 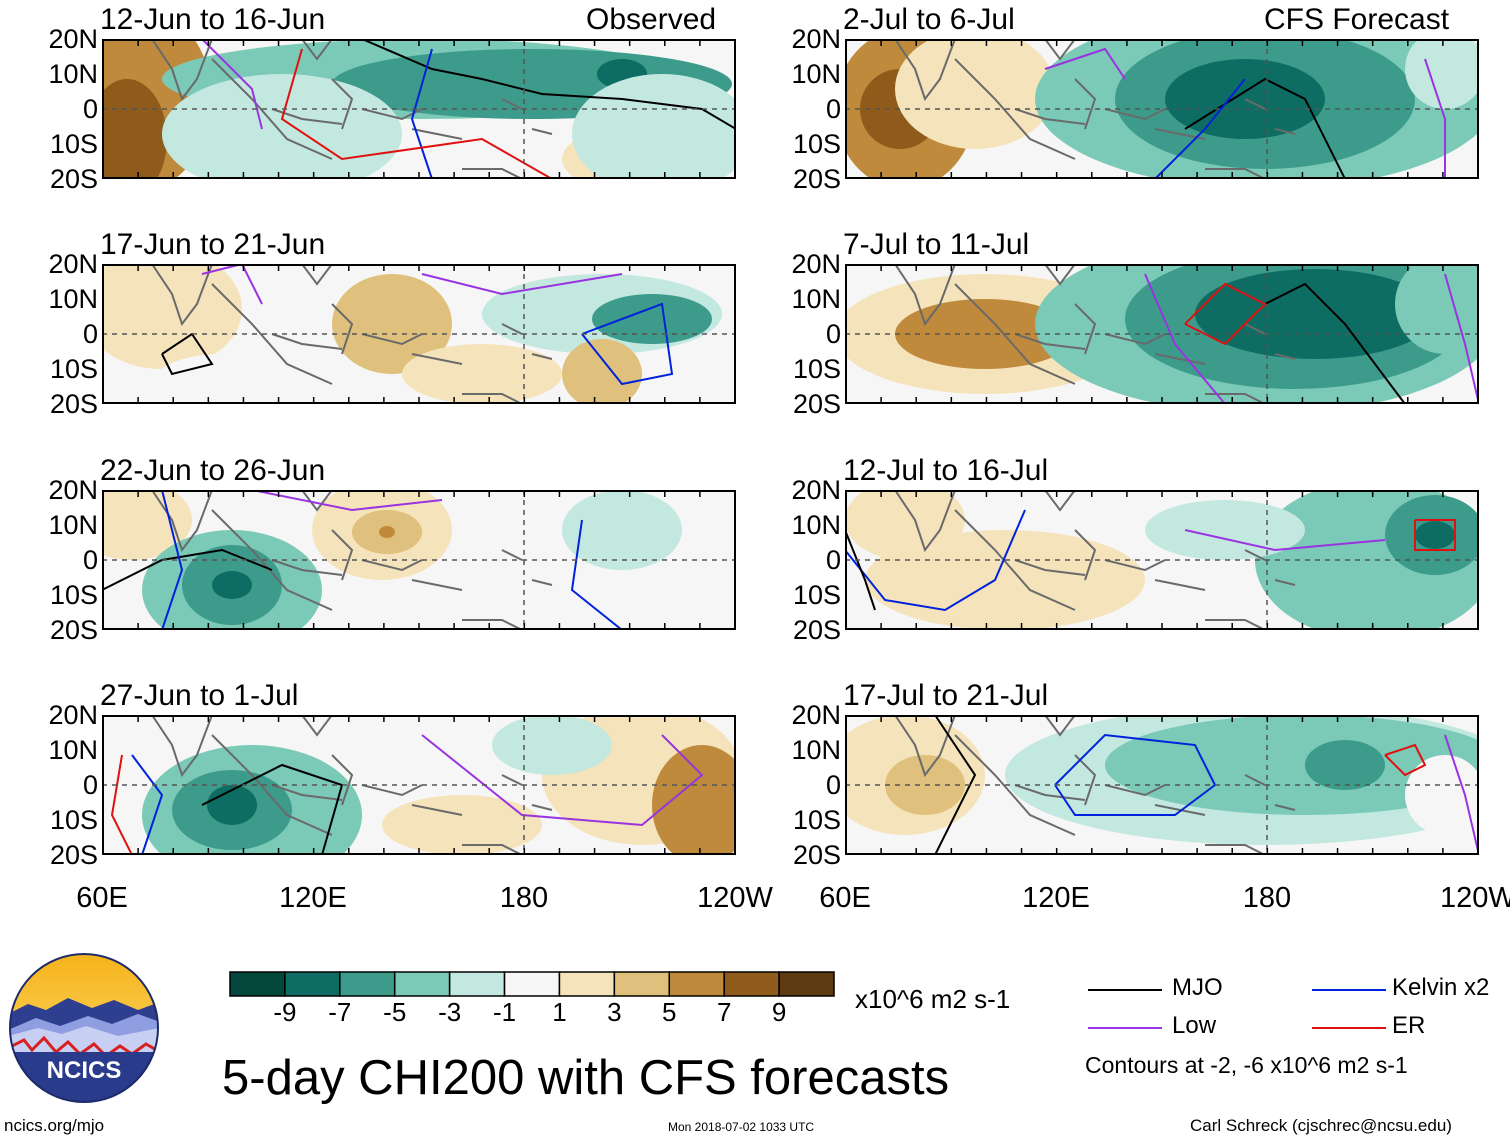 I want to click on lon-tick-120w-left: 120W, so click(x=735, y=898).